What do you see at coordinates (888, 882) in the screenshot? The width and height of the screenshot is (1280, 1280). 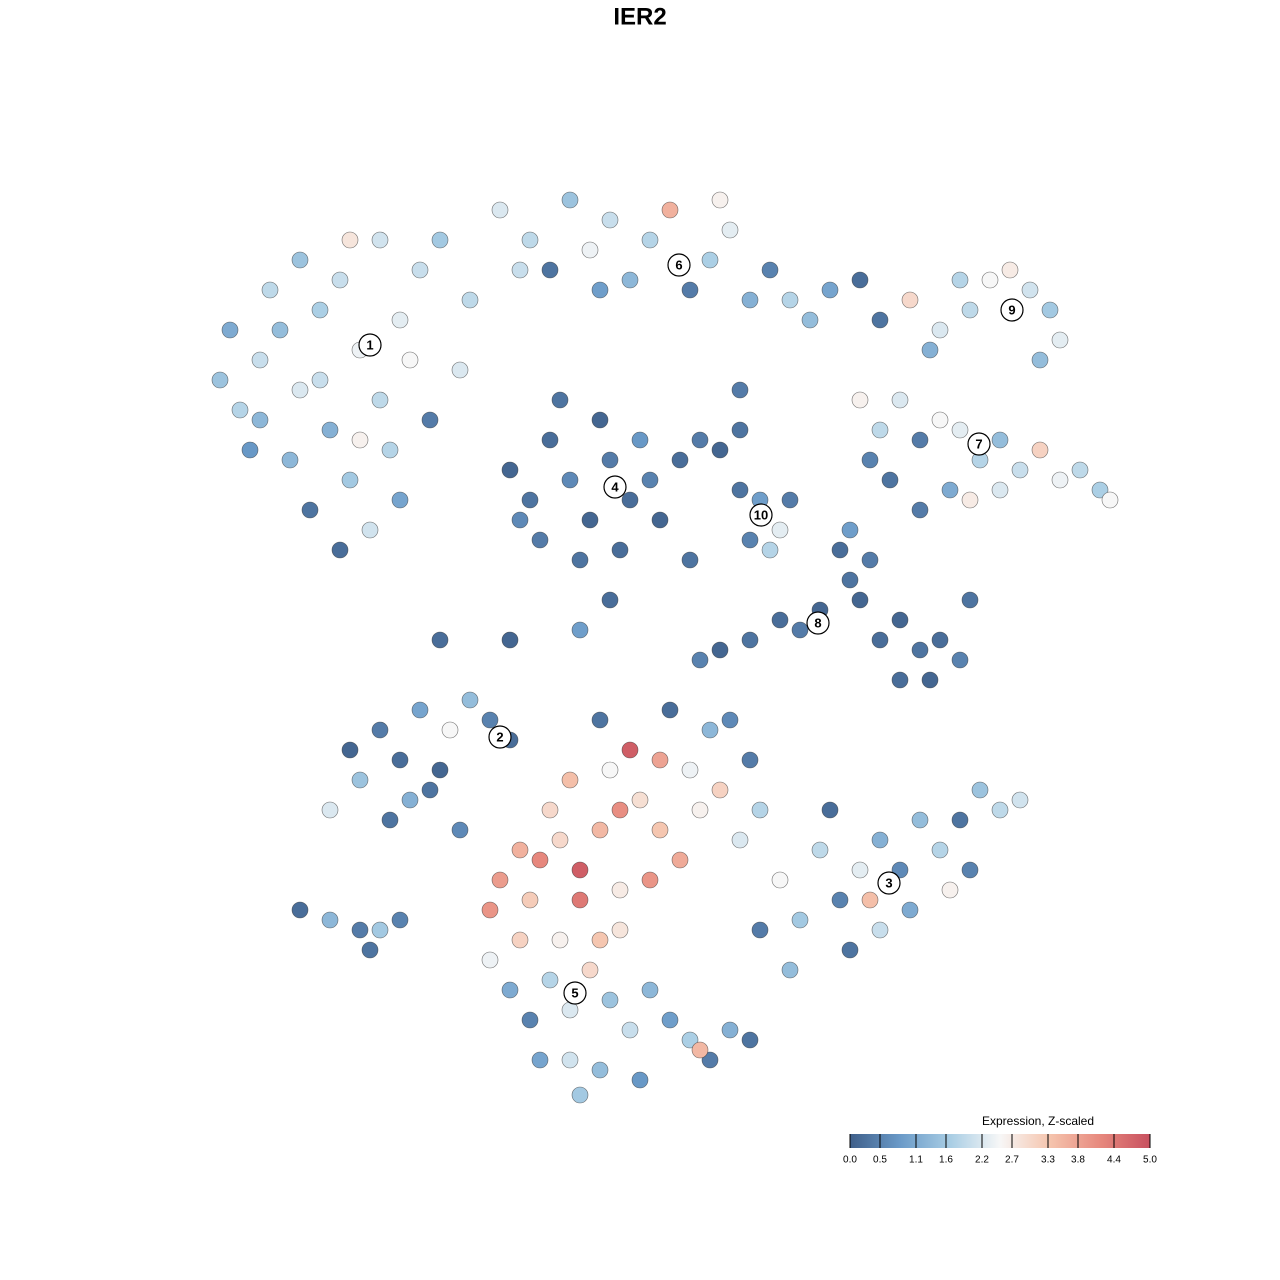 I see `cluster-label: 3` at bounding box center [888, 882].